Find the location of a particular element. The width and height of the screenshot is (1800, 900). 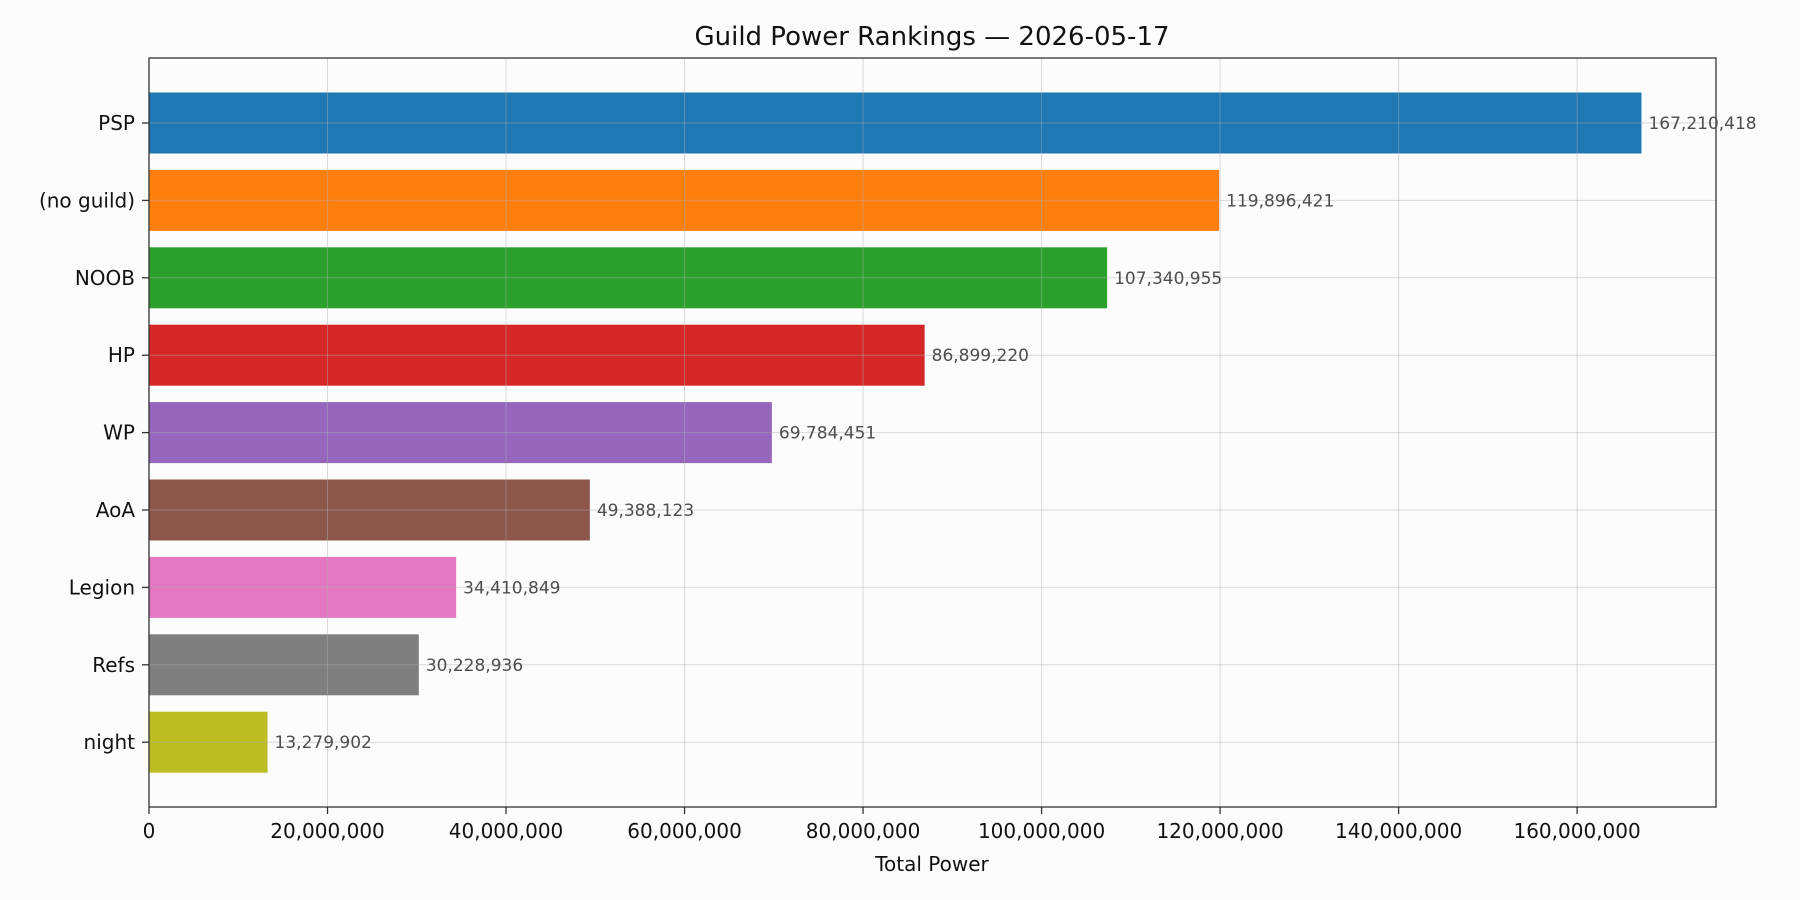

y-tick-label: WP is located at coordinates (119, 433).